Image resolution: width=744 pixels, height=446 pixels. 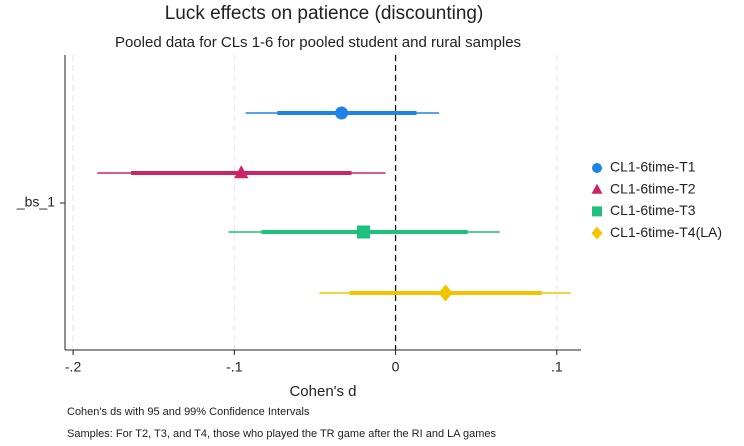 I want to click on legend-label: CL1-6time-T4(LA), so click(x=666, y=232).